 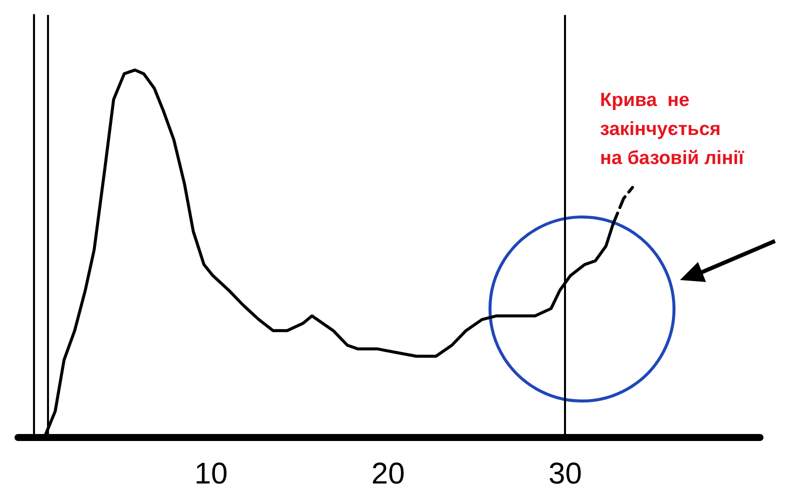 I want to click on annotation: Крива не закінчується на базовій лінії, so click(x=672, y=129).